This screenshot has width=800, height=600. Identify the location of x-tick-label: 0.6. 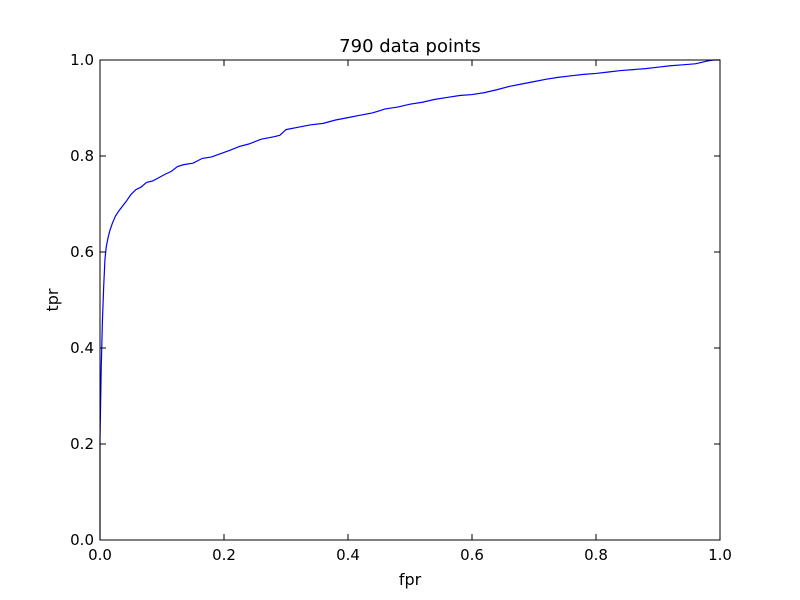
(472, 555).